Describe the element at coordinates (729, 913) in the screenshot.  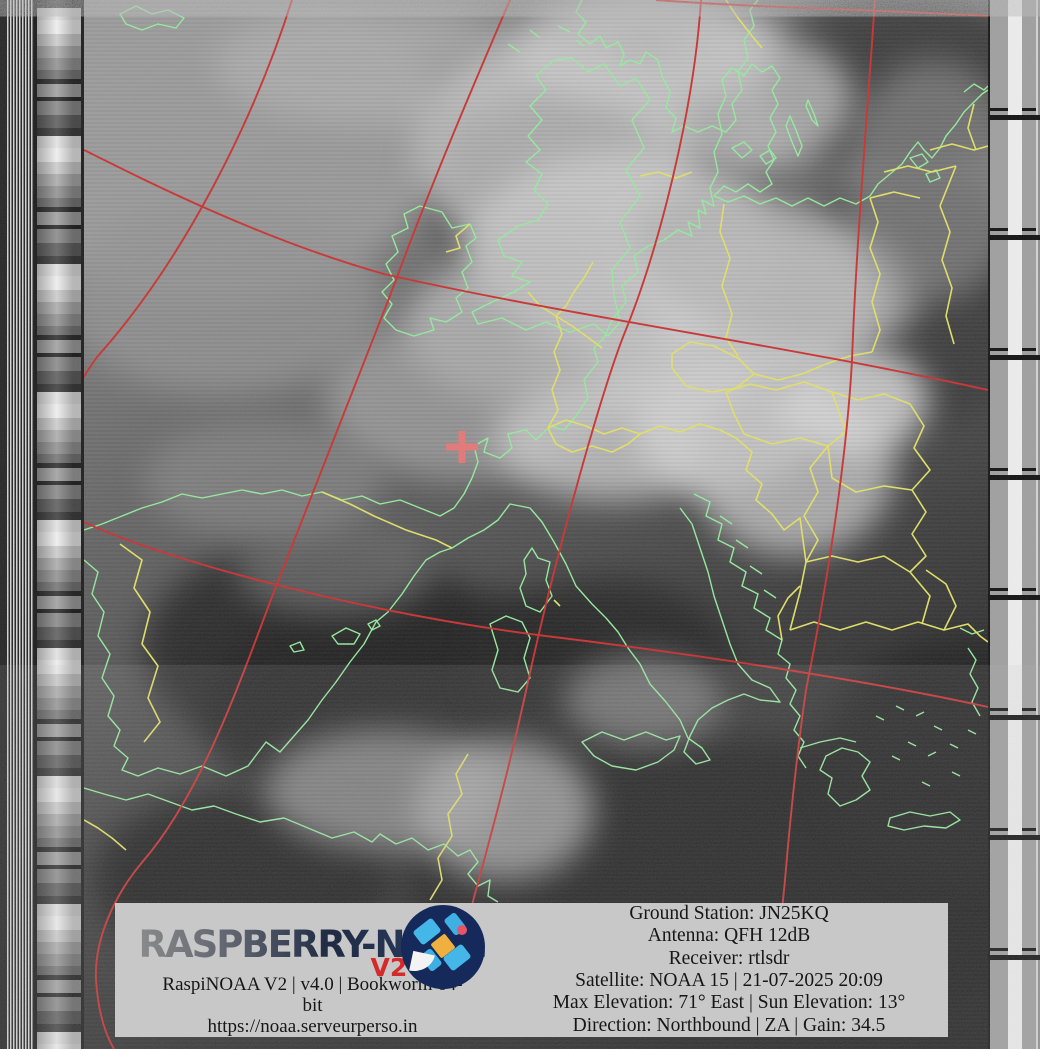
I see `ground-station-line: Ground Station: JN25KQ` at that location.